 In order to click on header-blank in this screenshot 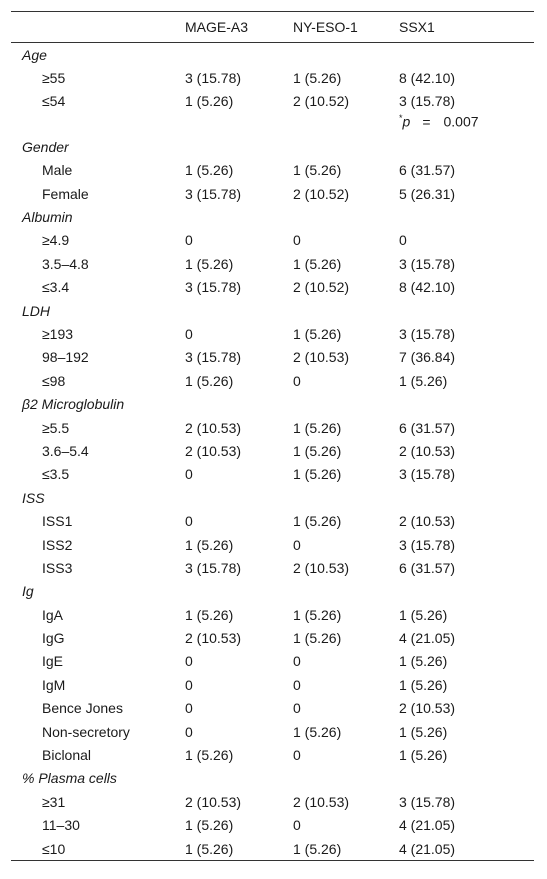, I will do `click(92, 27)`.